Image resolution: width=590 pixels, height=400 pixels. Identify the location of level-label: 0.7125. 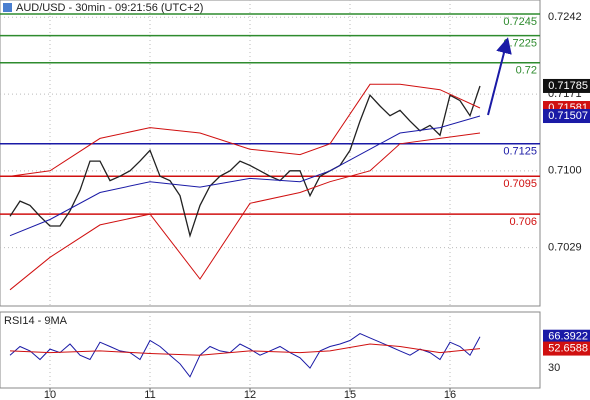
(520, 152).